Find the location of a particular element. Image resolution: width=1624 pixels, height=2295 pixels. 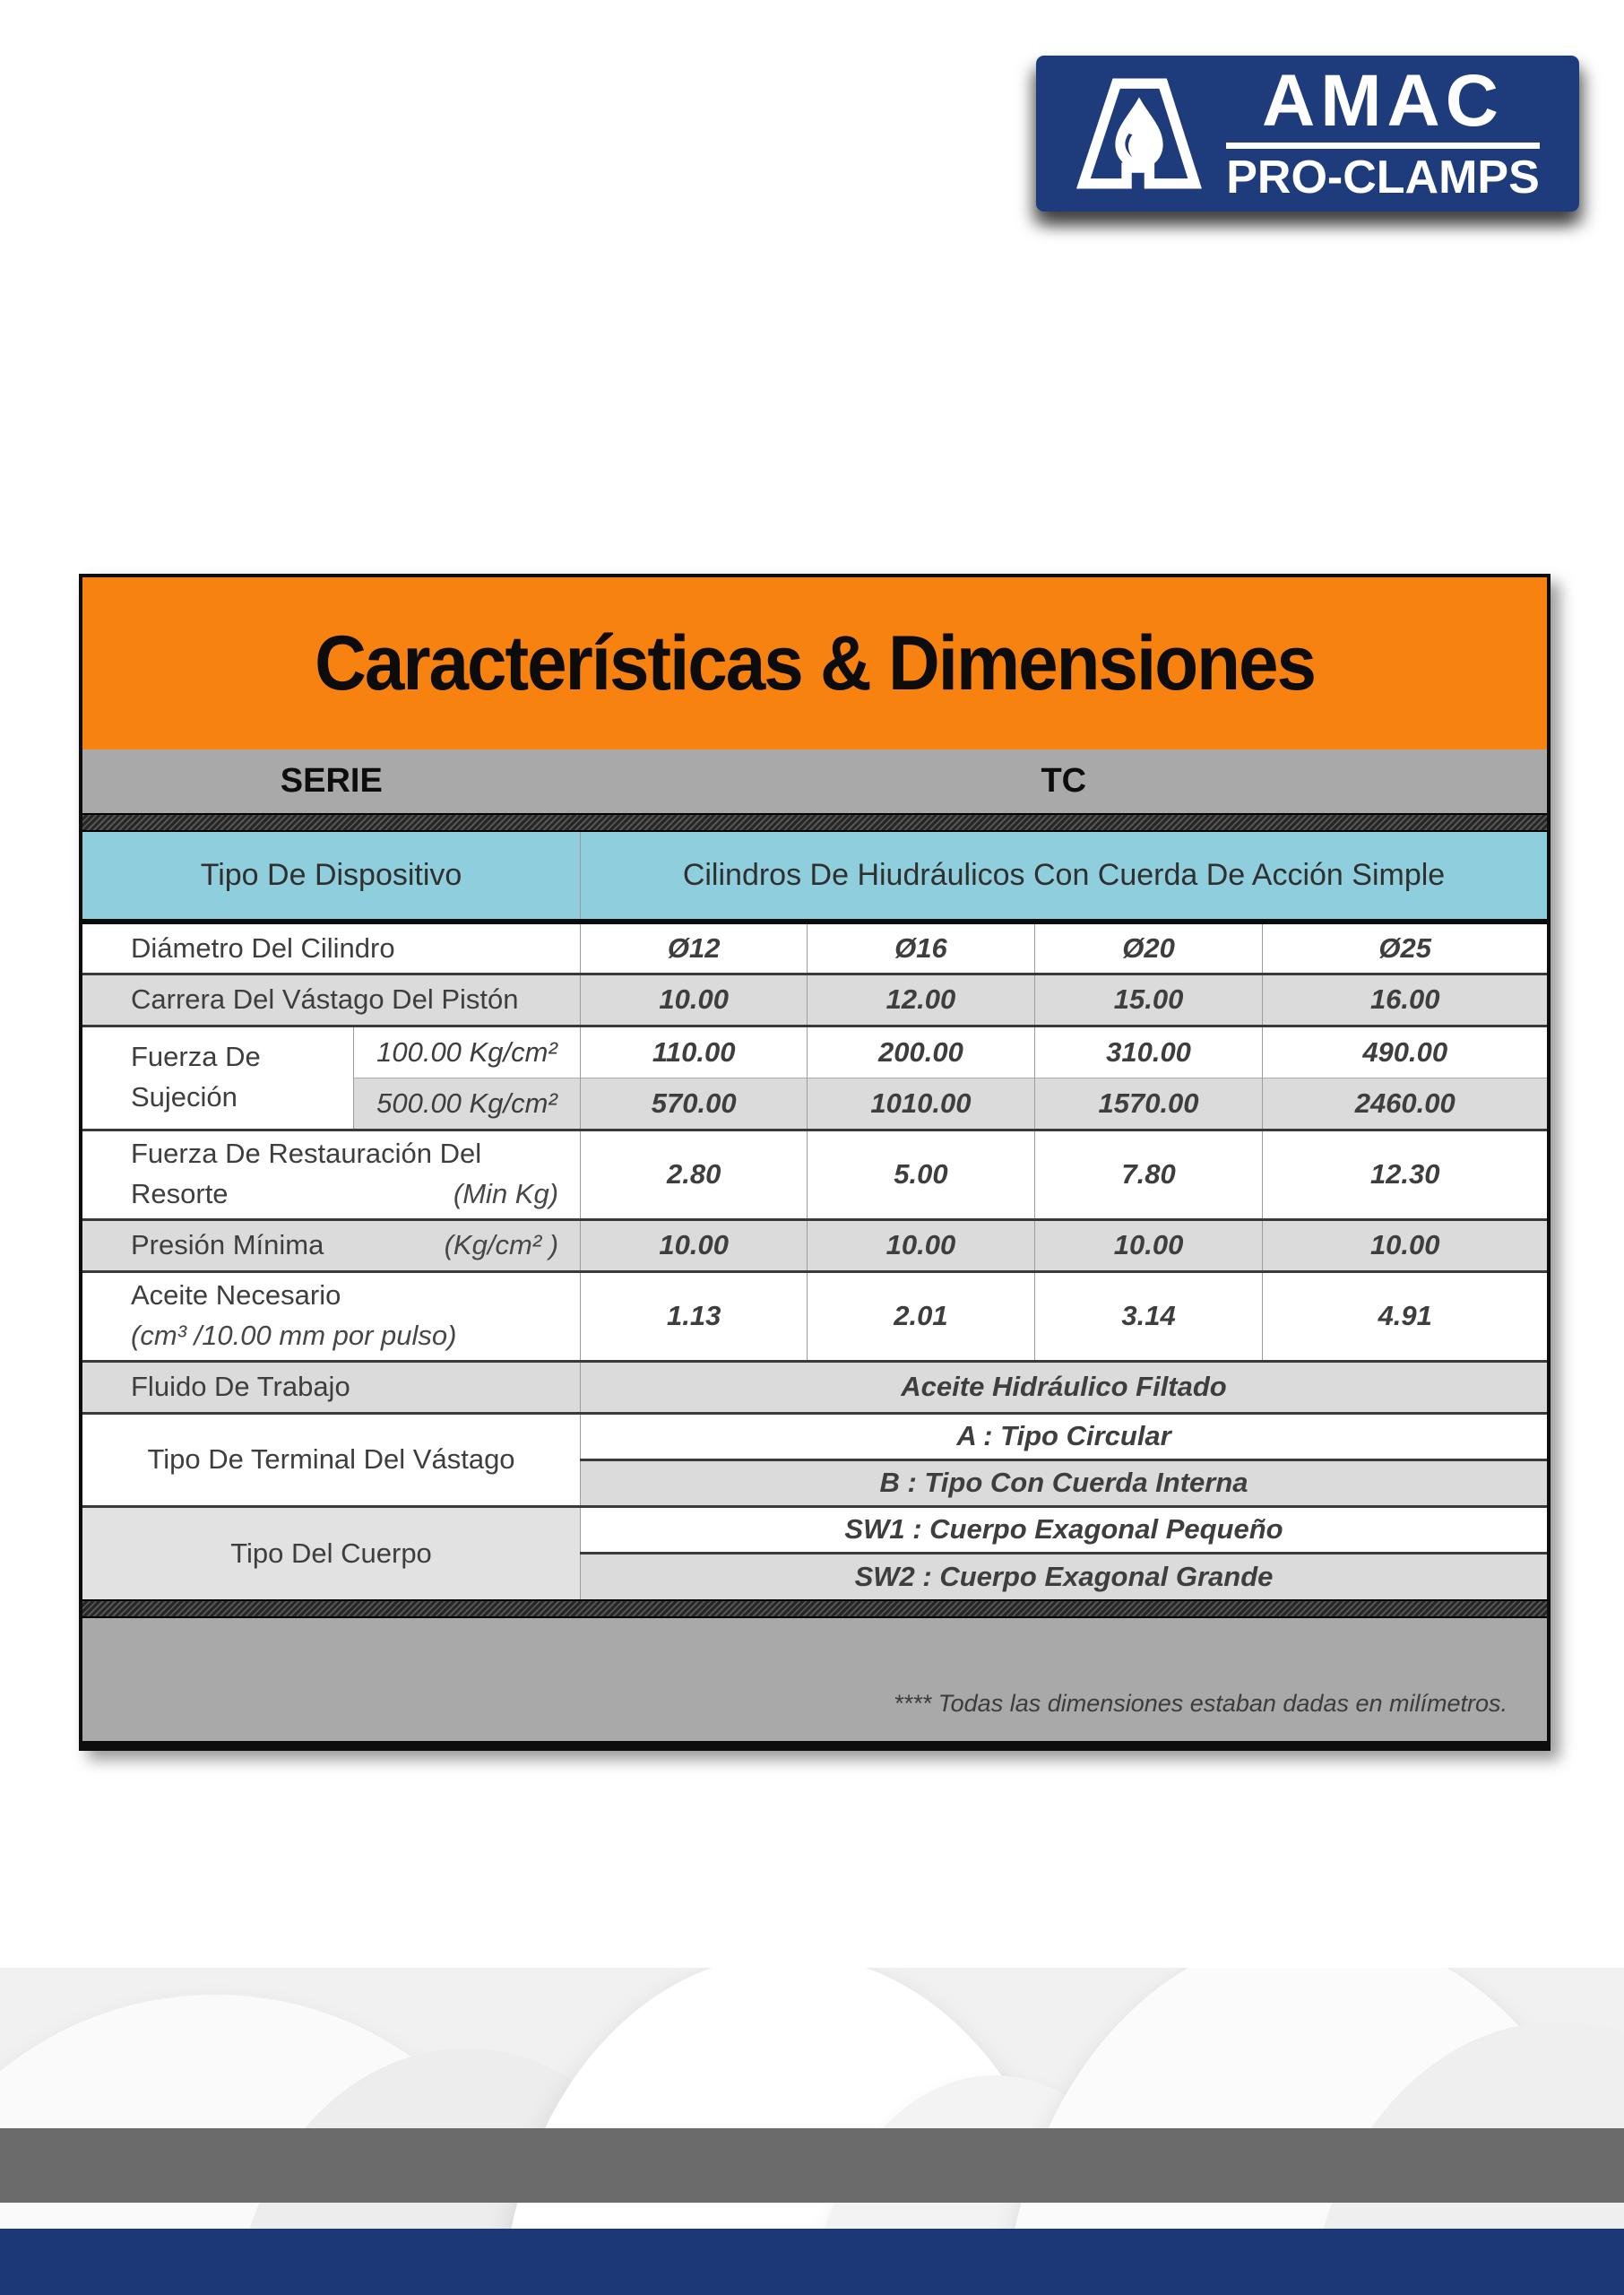

brand-wordmark: AMAC PRO-CLAMPS is located at coordinates (1383, 132).